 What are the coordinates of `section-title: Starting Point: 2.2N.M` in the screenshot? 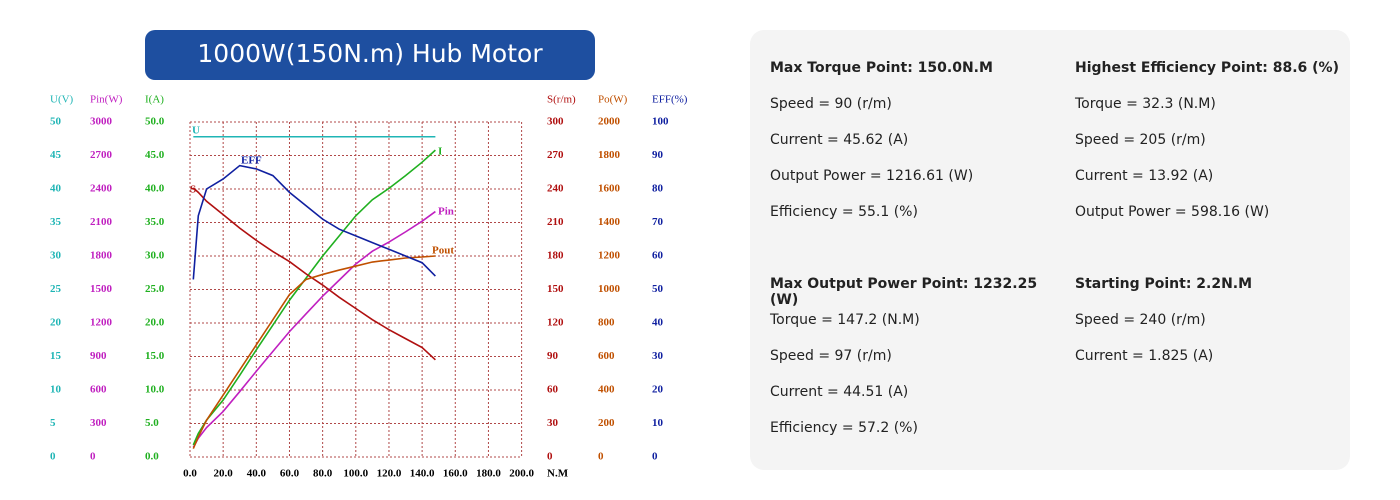 It's located at (1164, 284).